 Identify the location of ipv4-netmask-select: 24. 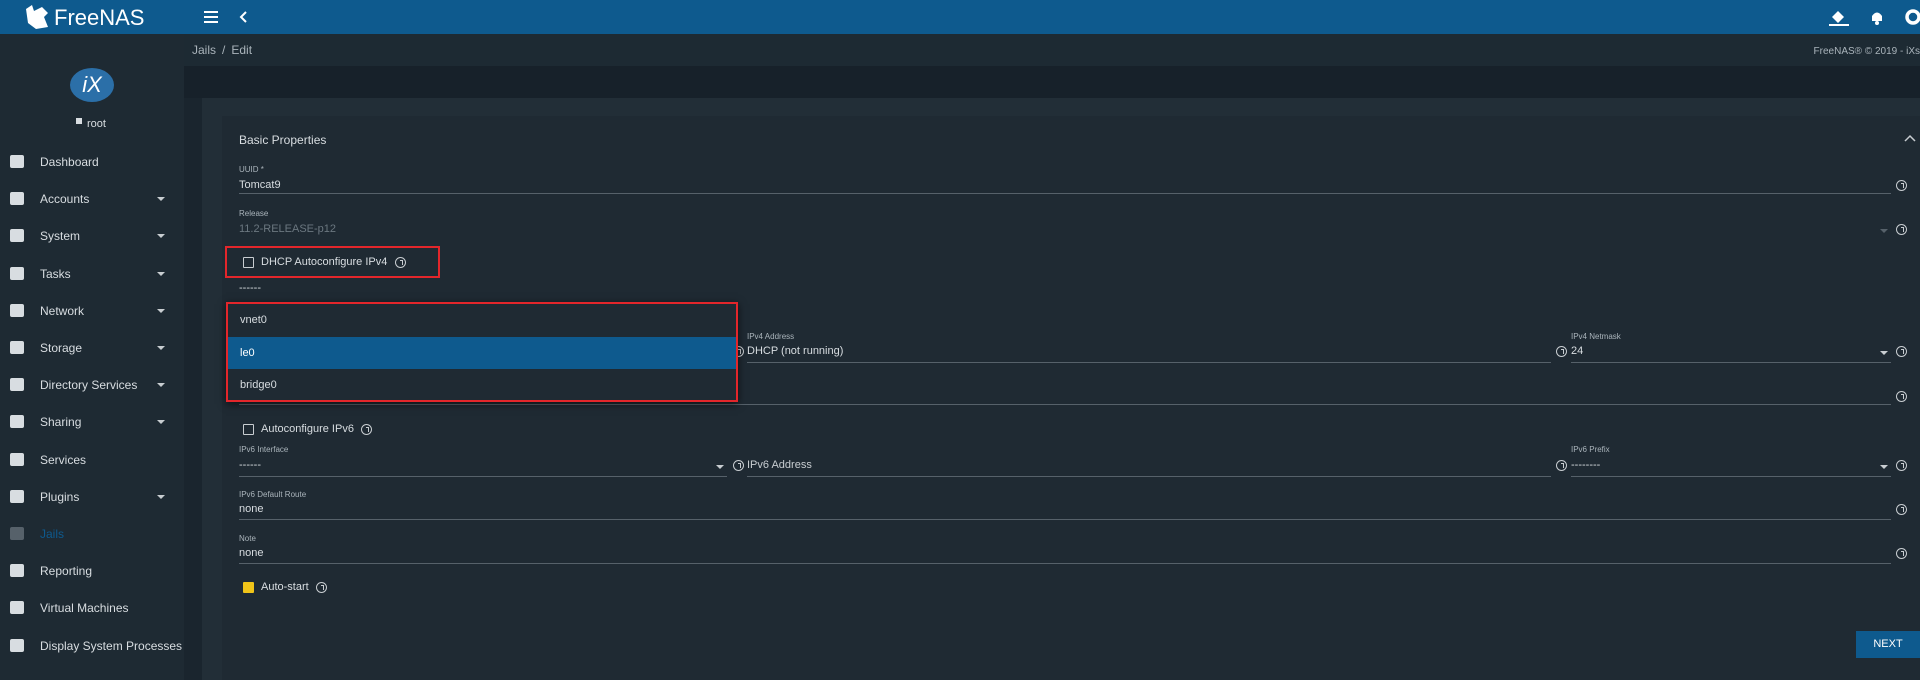
(1577, 351).